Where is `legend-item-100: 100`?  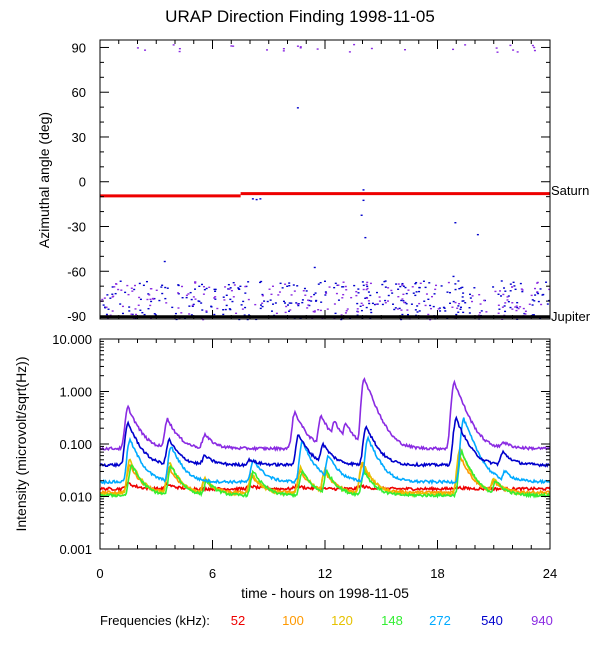 legend-item-100: 100 is located at coordinates (293, 620).